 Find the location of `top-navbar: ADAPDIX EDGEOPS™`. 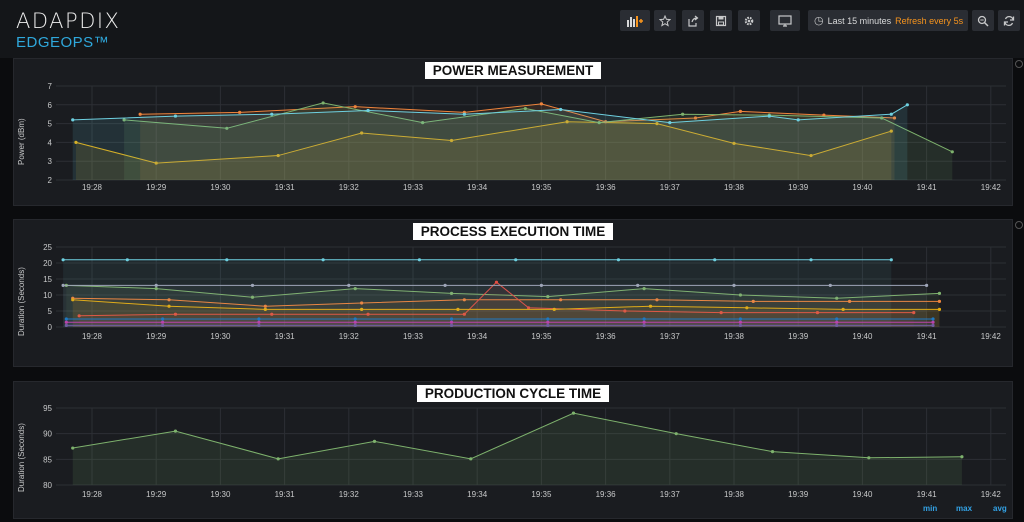

top-navbar: ADAPDIX EDGEOPS™ is located at coordinates (512, 29).